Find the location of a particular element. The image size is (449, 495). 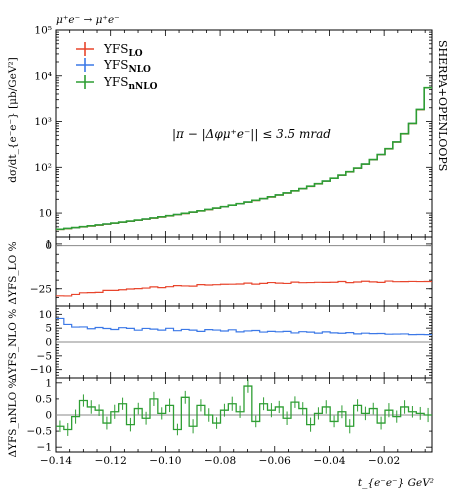

ratio-nnlo-ylabel: ΔYFS_nNLO % is located at coordinates (13, 417).